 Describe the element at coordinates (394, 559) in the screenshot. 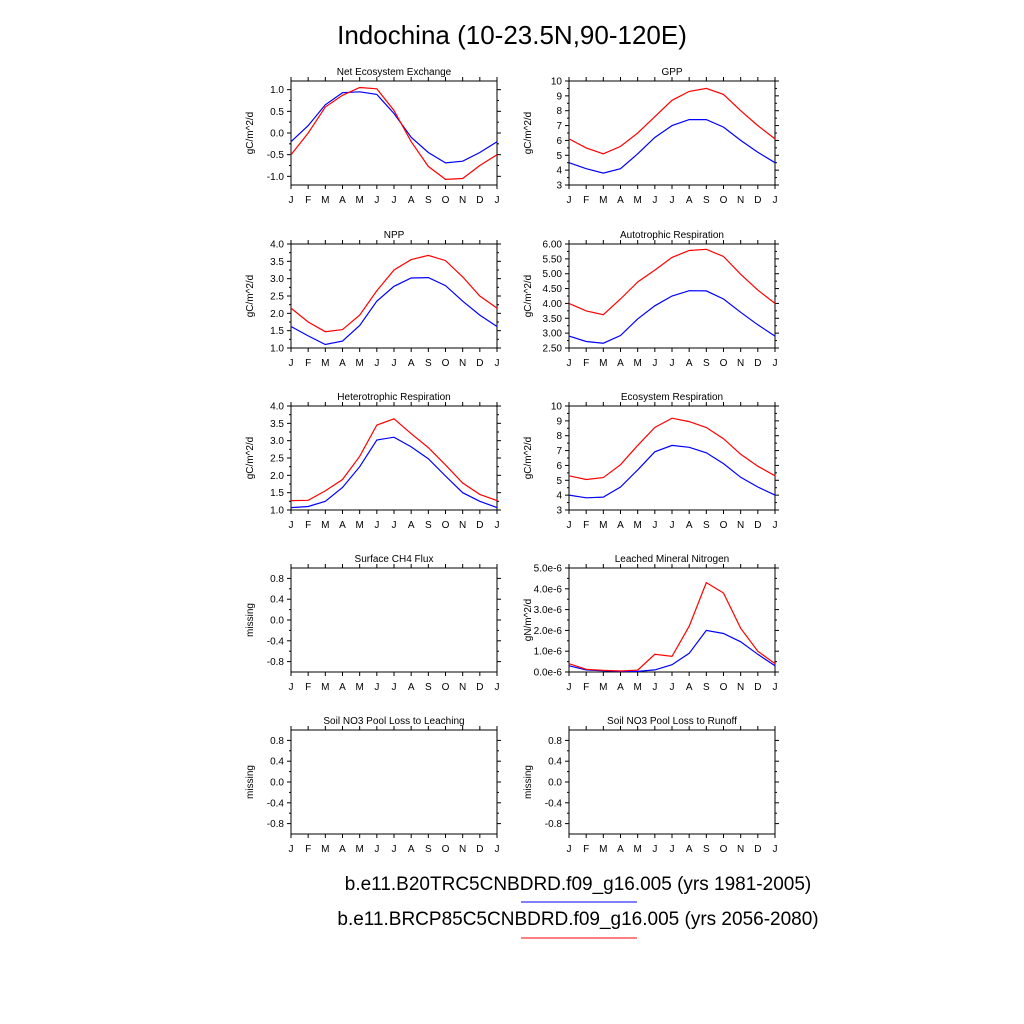

I see `panel-title: Surface CH4 Flux` at that location.